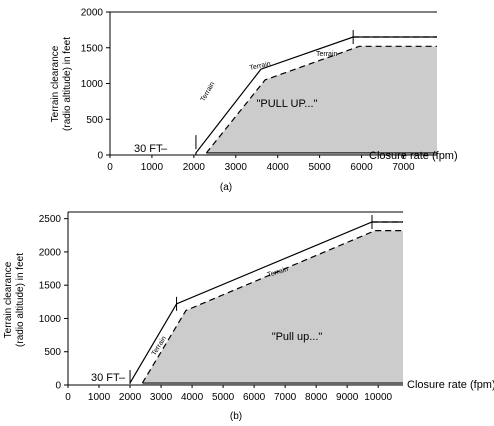  What do you see at coordinates (316, 397) in the screenshot?
I see `x-tick-label: 8000` at bounding box center [316, 397].